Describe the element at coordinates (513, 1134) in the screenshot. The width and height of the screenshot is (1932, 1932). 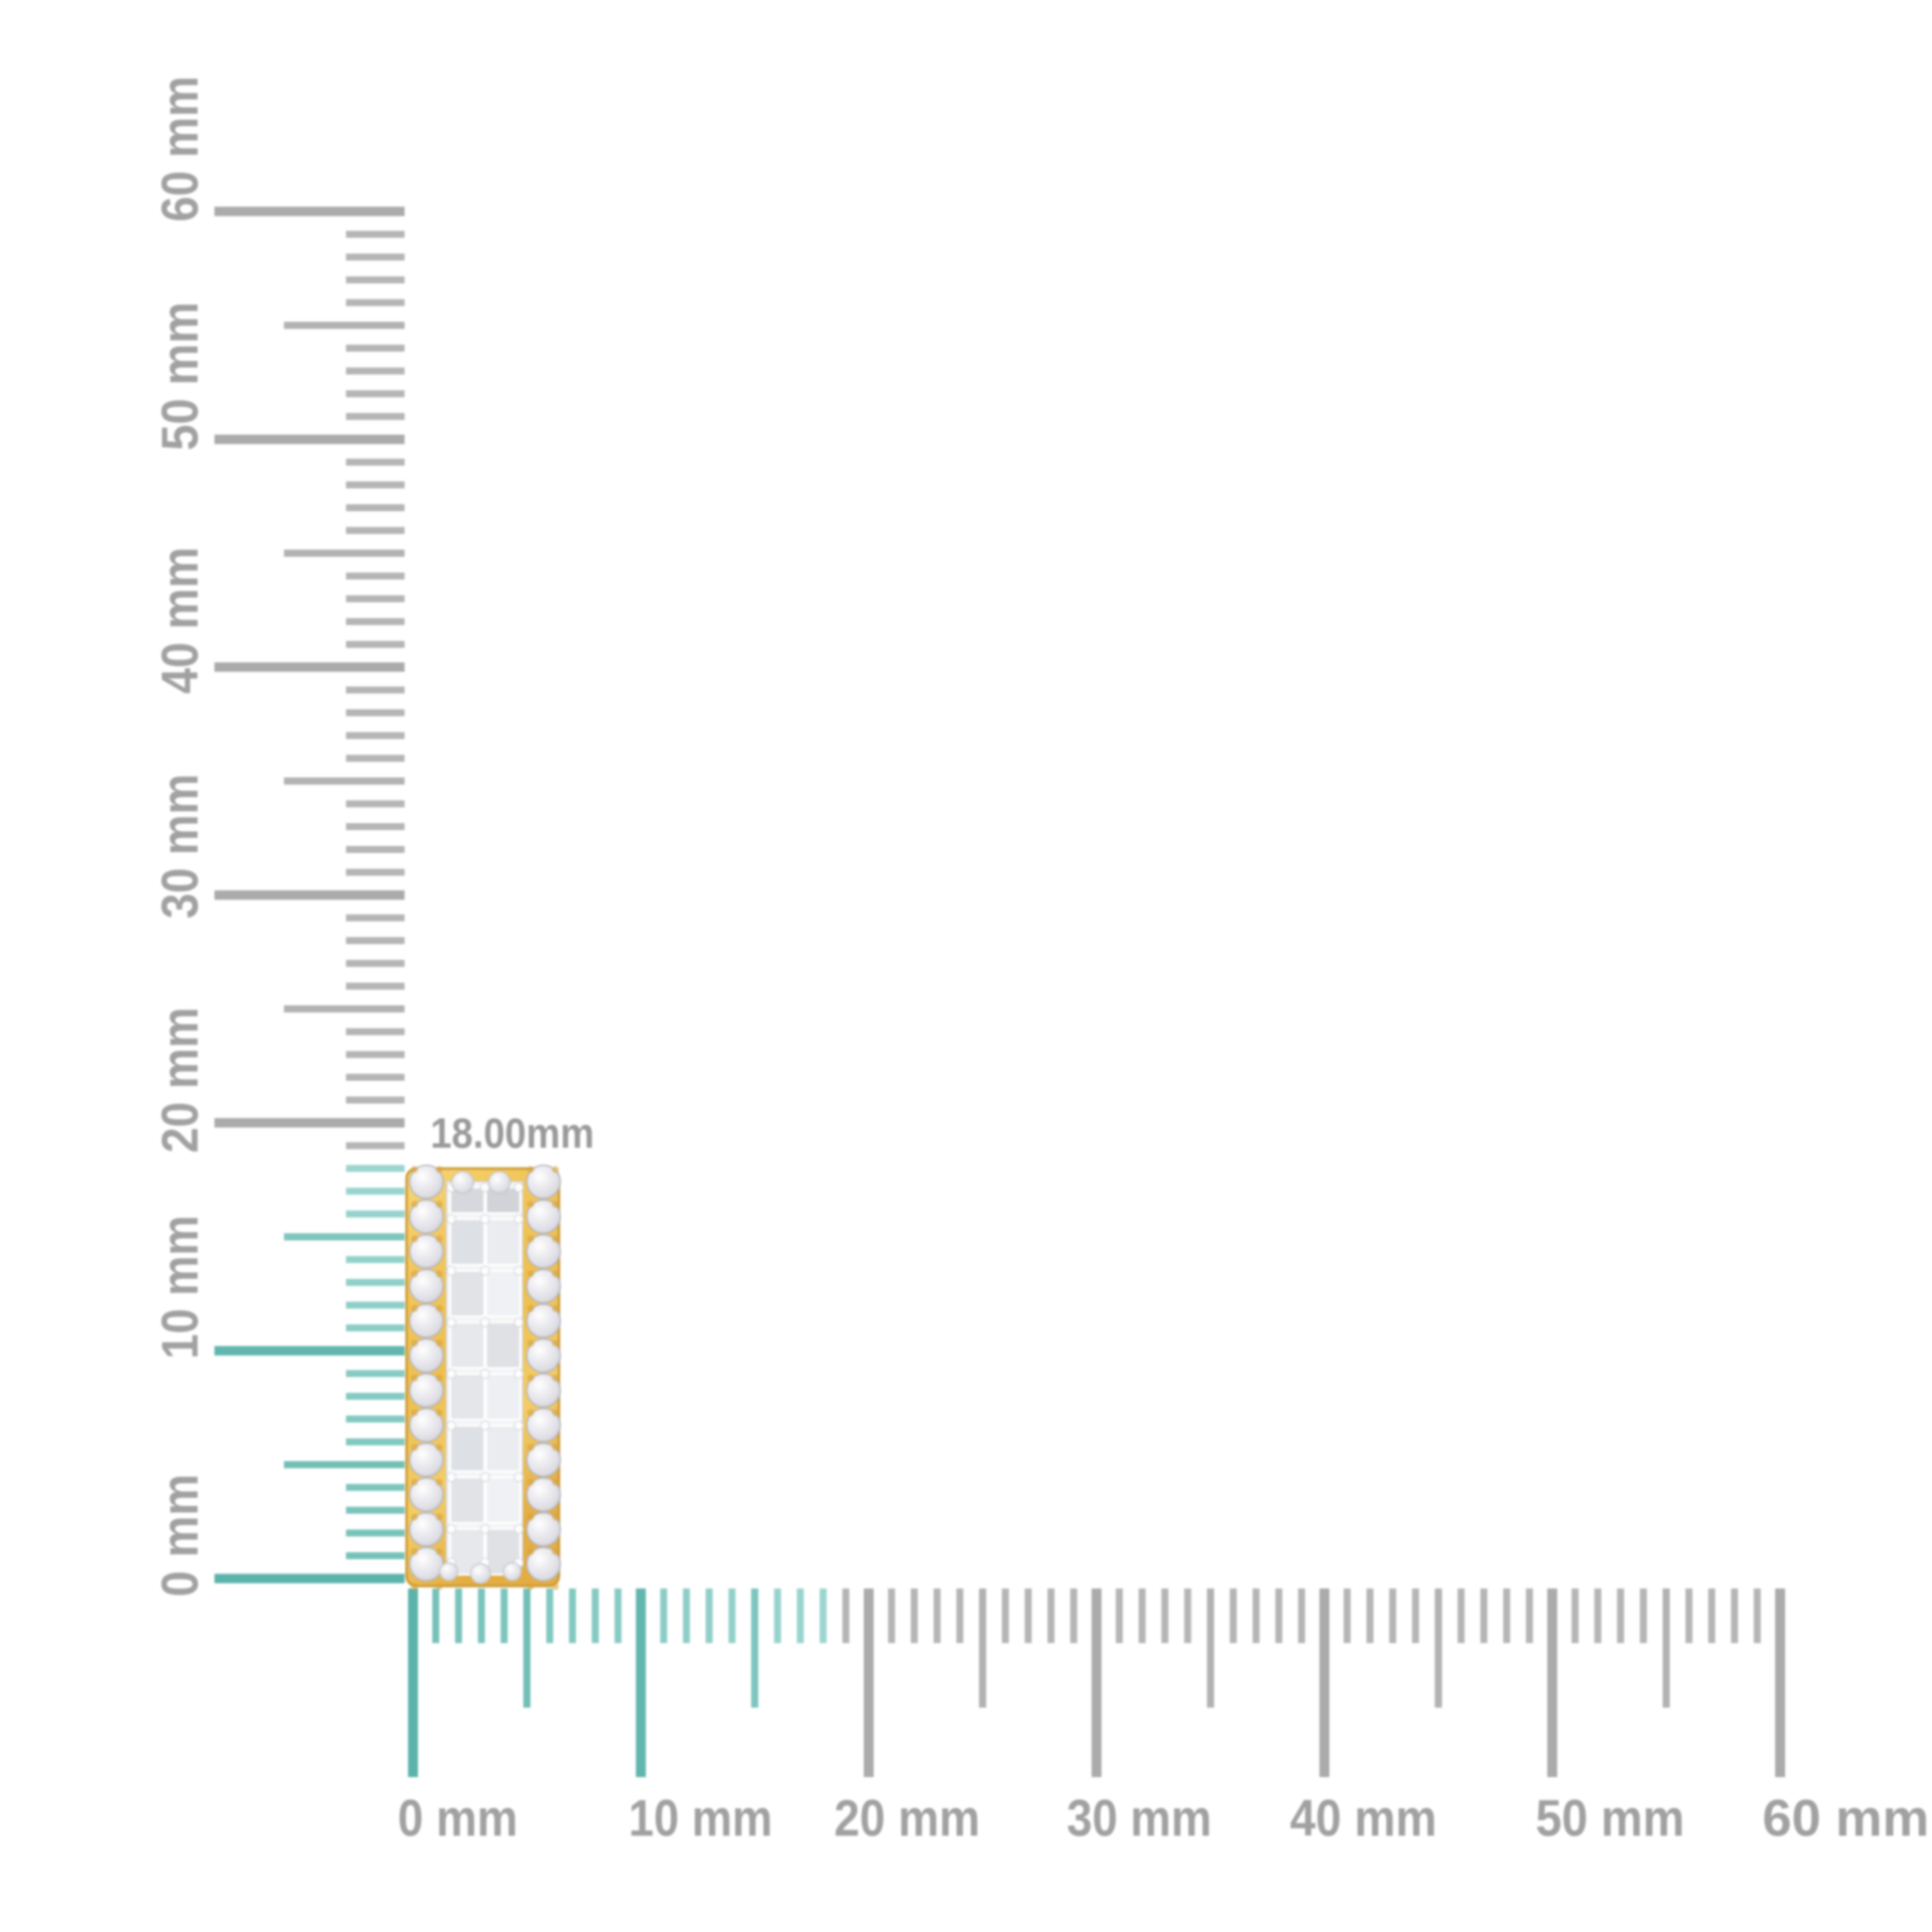
I see `svg-text: 18.00mm` at that location.